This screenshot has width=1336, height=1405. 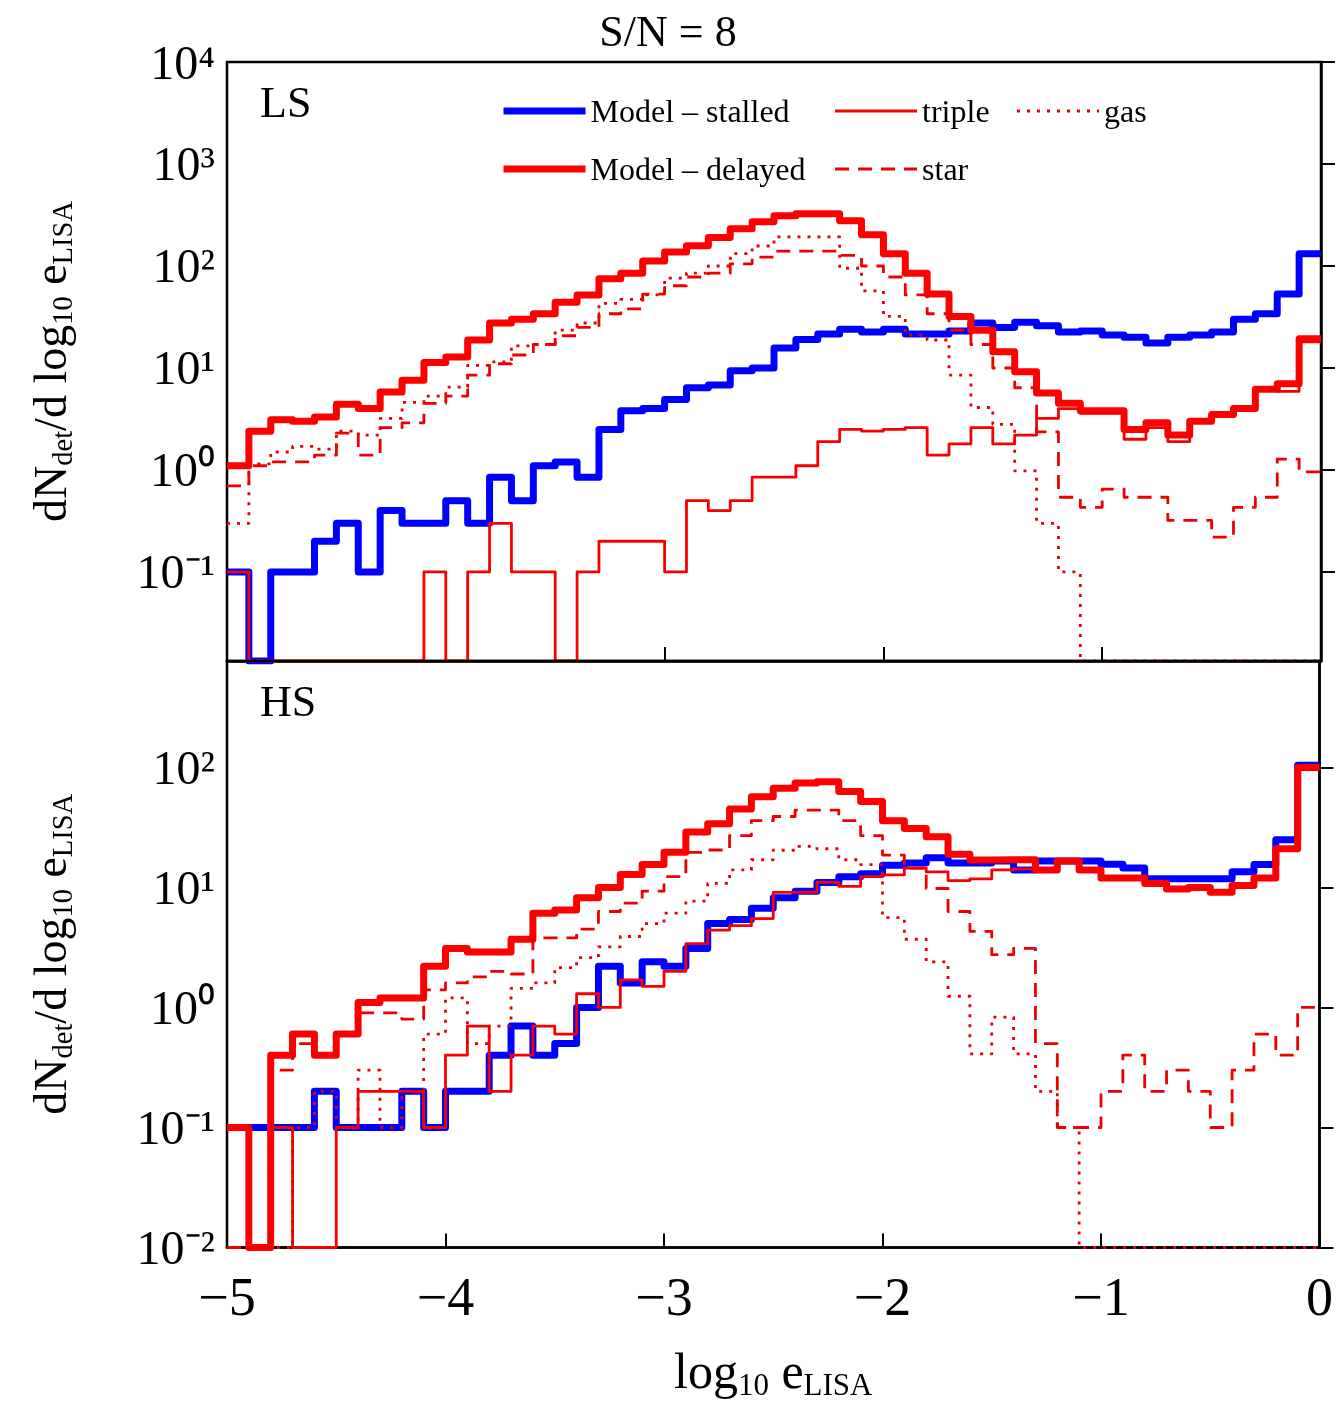 I want to click on x-tick-label: −2, so click(x=882, y=1296).